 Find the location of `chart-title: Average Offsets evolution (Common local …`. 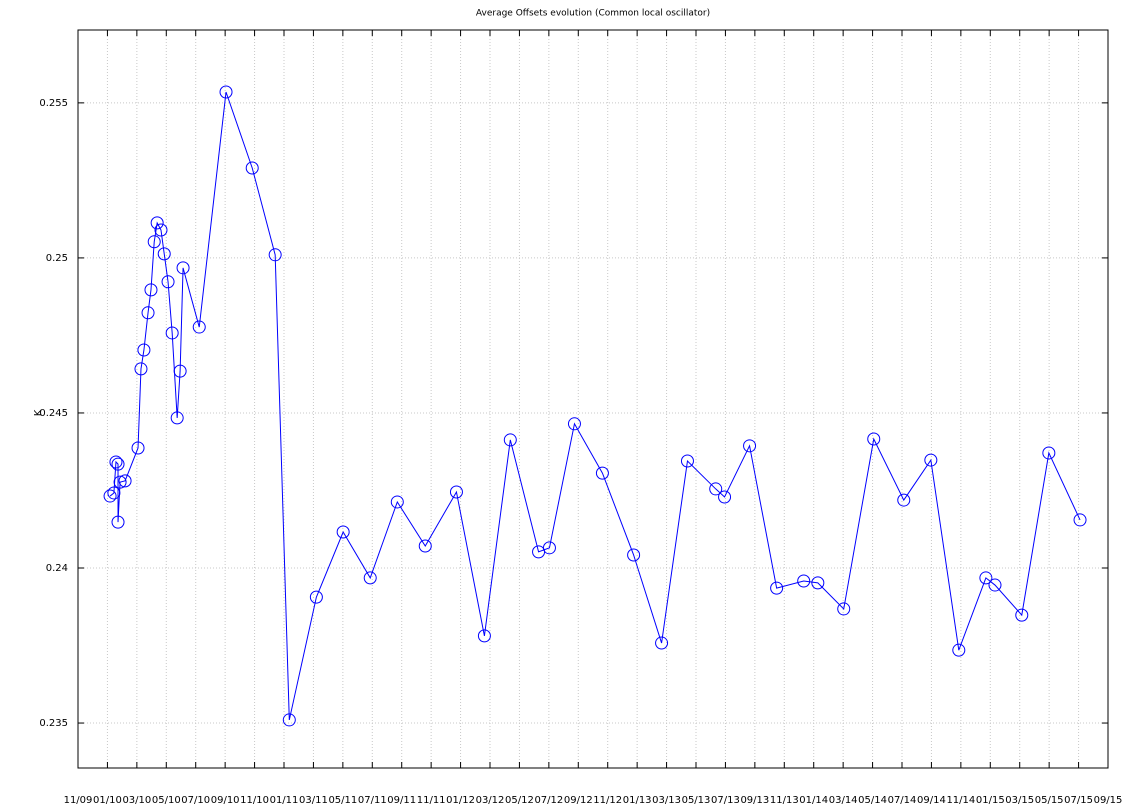

chart-title: Average Offsets evolution (Common local … is located at coordinates (593, 14).